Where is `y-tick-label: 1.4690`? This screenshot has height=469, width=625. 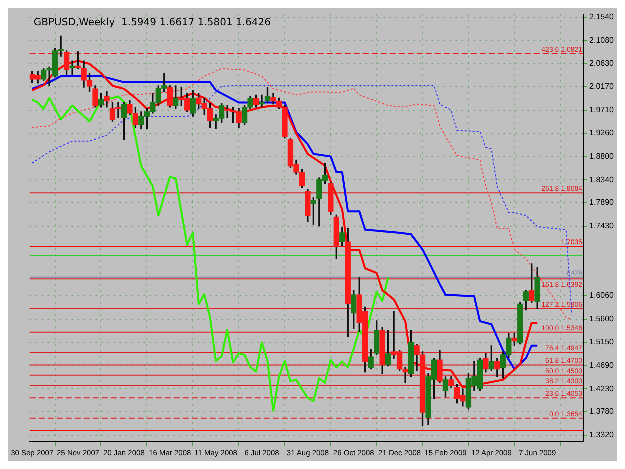 y-tick-label: 1.4690 is located at coordinates (602, 365).